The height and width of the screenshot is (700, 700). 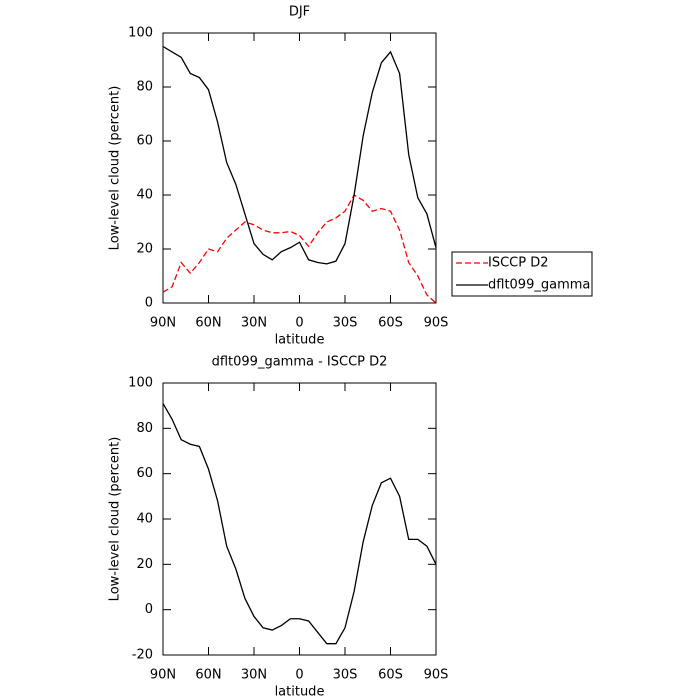 I want to click on legend-box, so click(x=522, y=274).